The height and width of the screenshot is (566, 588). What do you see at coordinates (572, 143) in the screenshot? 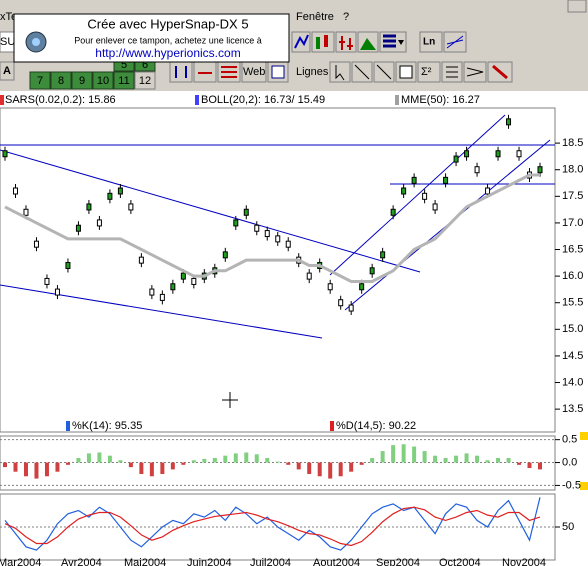
I see `y-tick-label: 18.5` at bounding box center [572, 143].